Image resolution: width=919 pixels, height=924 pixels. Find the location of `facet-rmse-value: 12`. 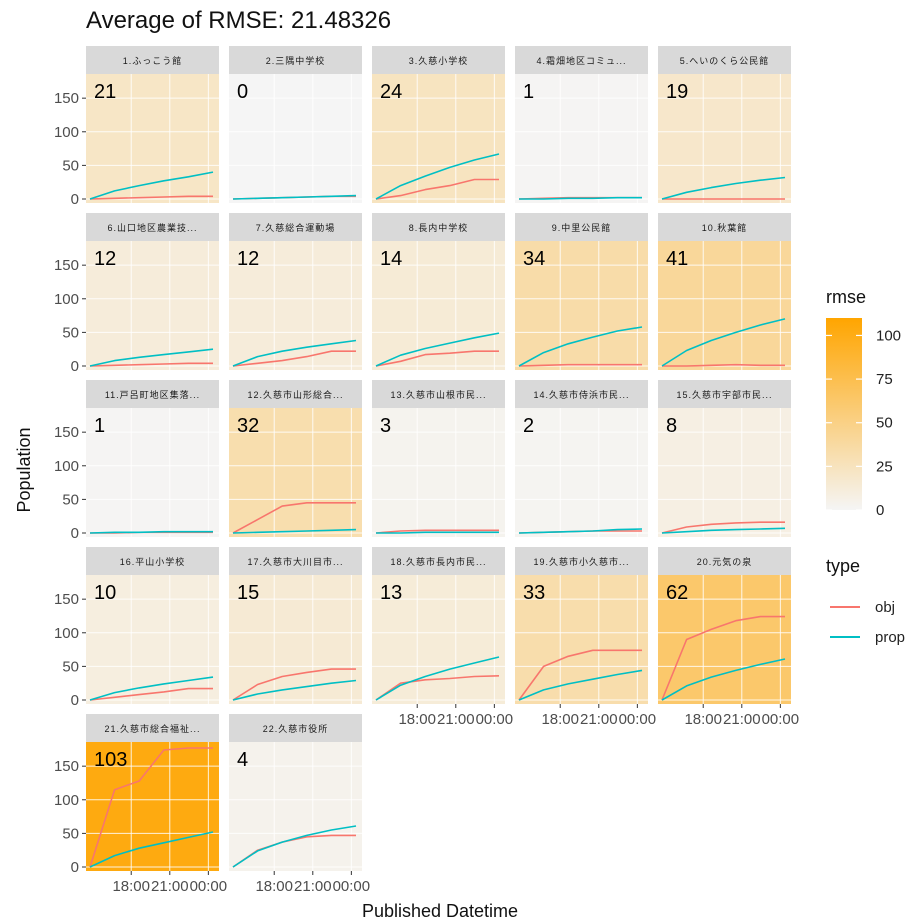

facet-rmse-value: 12 is located at coordinates (105, 259).